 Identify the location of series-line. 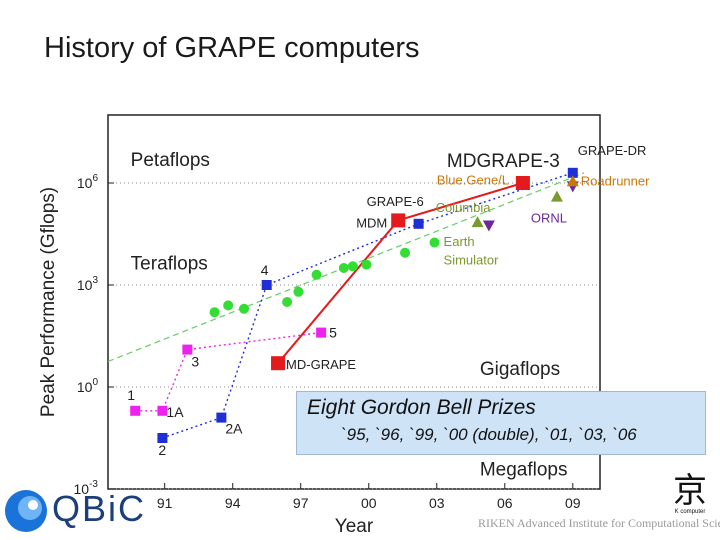
(228, 371).